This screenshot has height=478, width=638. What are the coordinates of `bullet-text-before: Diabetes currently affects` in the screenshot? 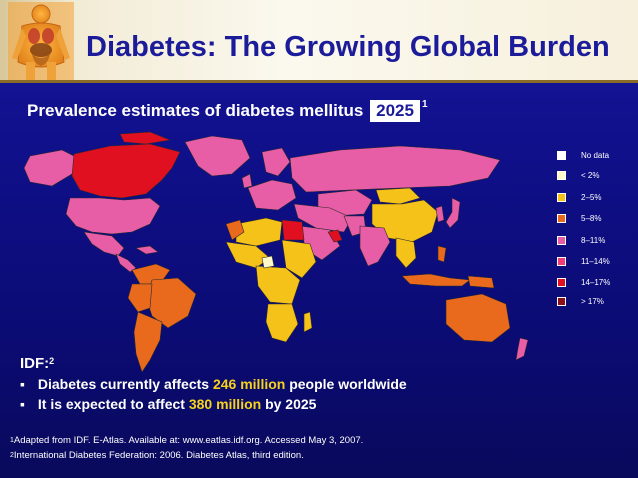 It's located at (123, 384).